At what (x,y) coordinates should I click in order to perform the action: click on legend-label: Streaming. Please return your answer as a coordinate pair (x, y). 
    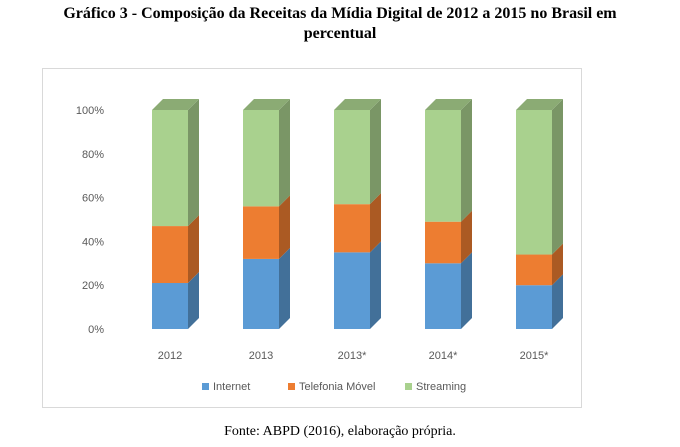
    Looking at the image, I should click on (441, 387).